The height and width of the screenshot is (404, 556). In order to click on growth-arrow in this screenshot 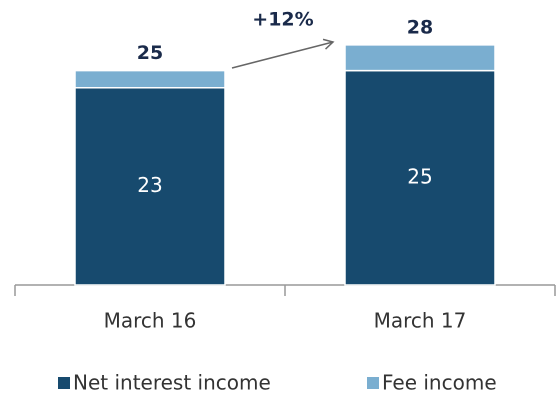, I will do `click(283, 53)`.